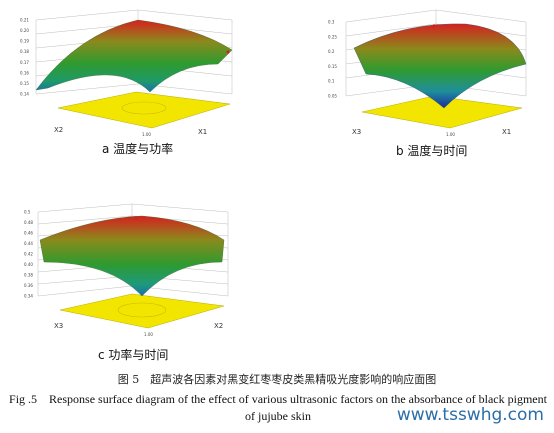 The height and width of the screenshot is (433, 554). Describe the element at coordinates (277, 379) in the screenshot. I see `figure-caption-chinese: 图 5 超声波各因素对黑变红枣枣皮类黑精吸光度影响的响应面图` at that location.